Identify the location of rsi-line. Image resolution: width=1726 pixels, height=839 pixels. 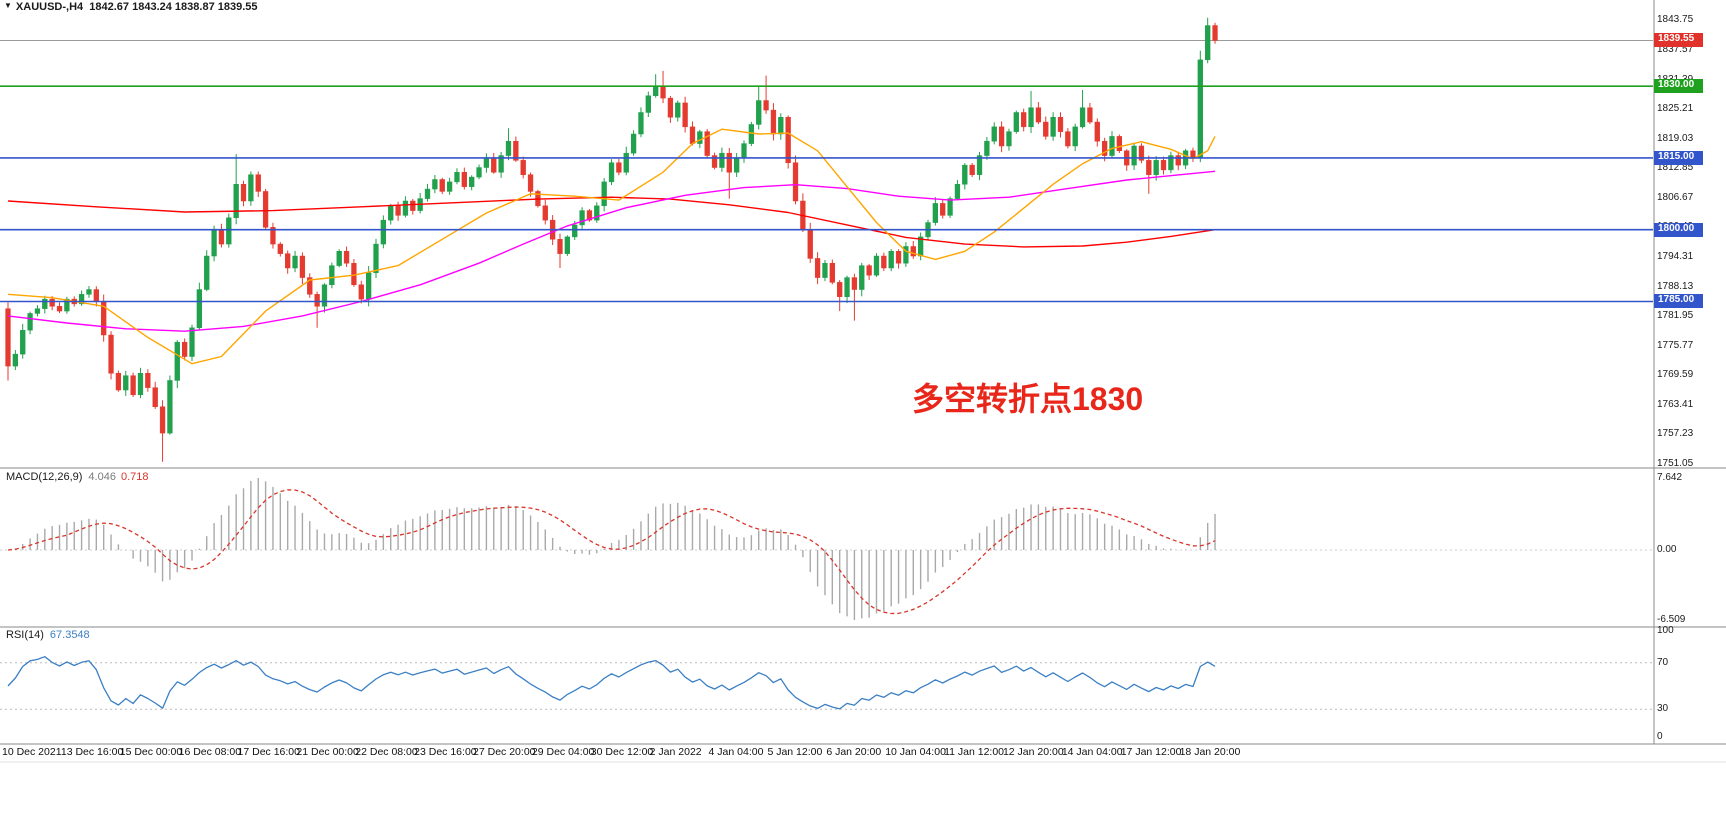
(611, 683).